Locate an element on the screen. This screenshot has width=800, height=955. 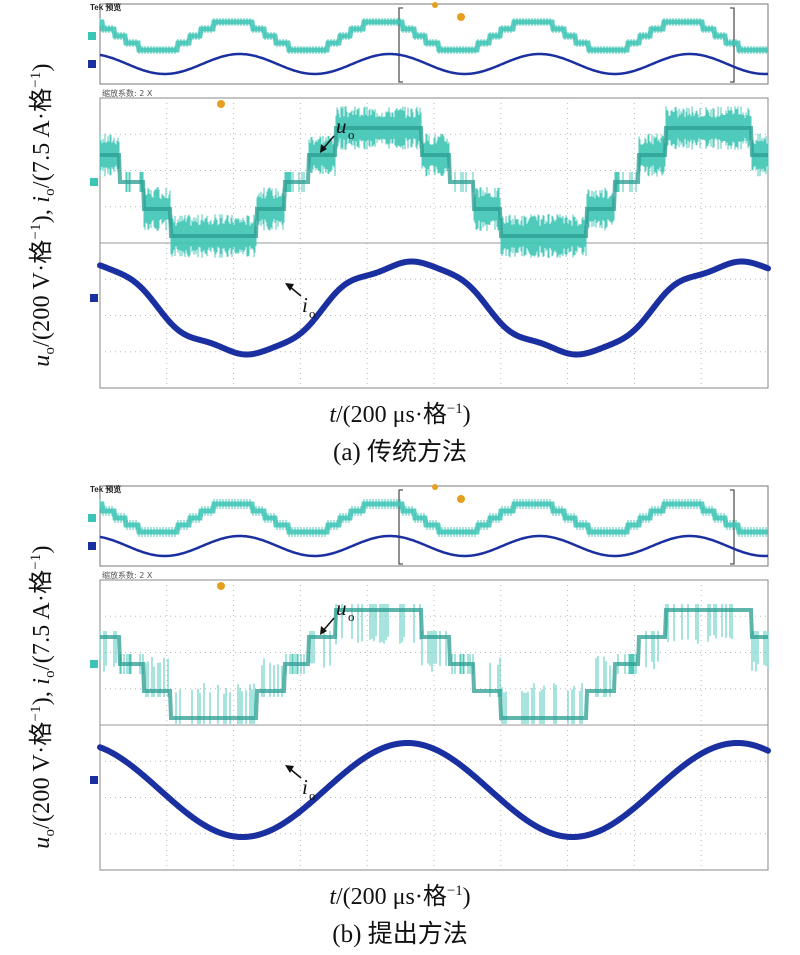
xlabel-t-b: t is located at coordinates (332, 897).